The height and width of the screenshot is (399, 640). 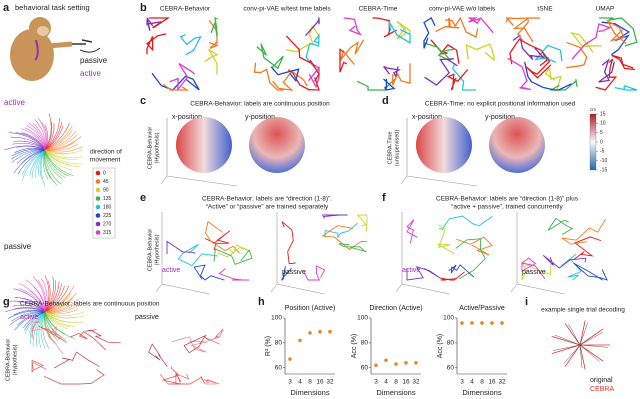 I want to click on panel-label: c, so click(x=143, y=101).